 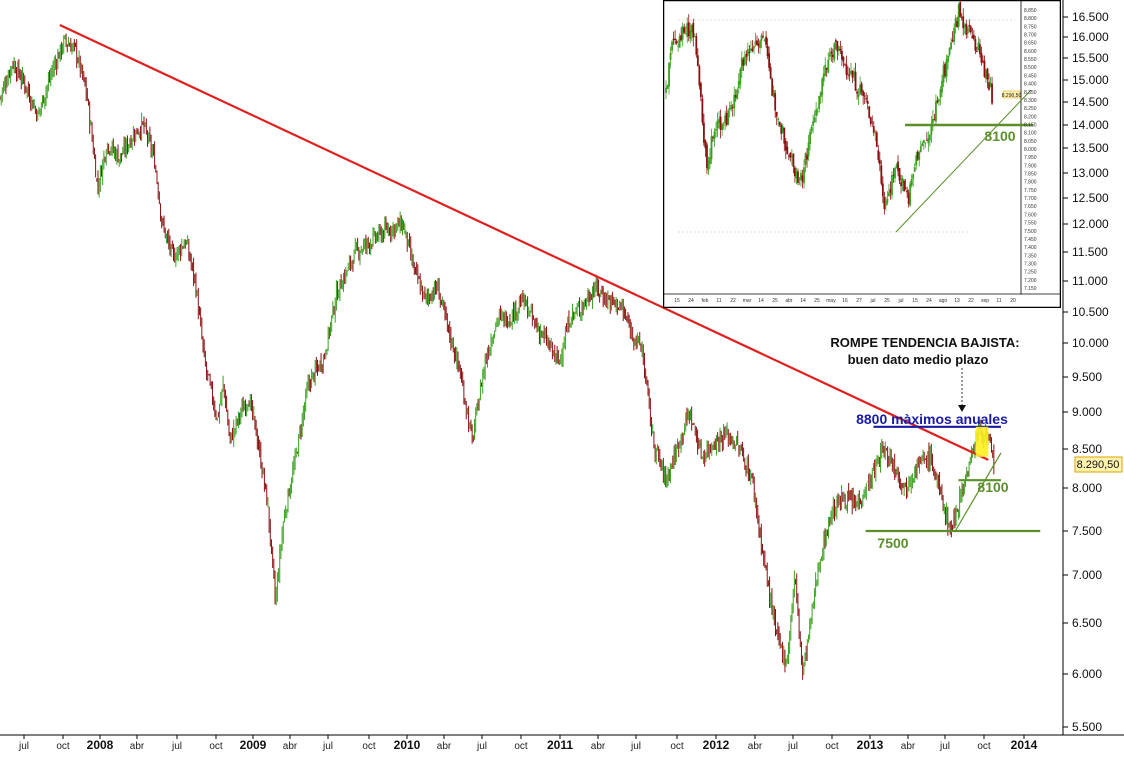 I want to click on uptrend-line, so click(x=978, y=492).